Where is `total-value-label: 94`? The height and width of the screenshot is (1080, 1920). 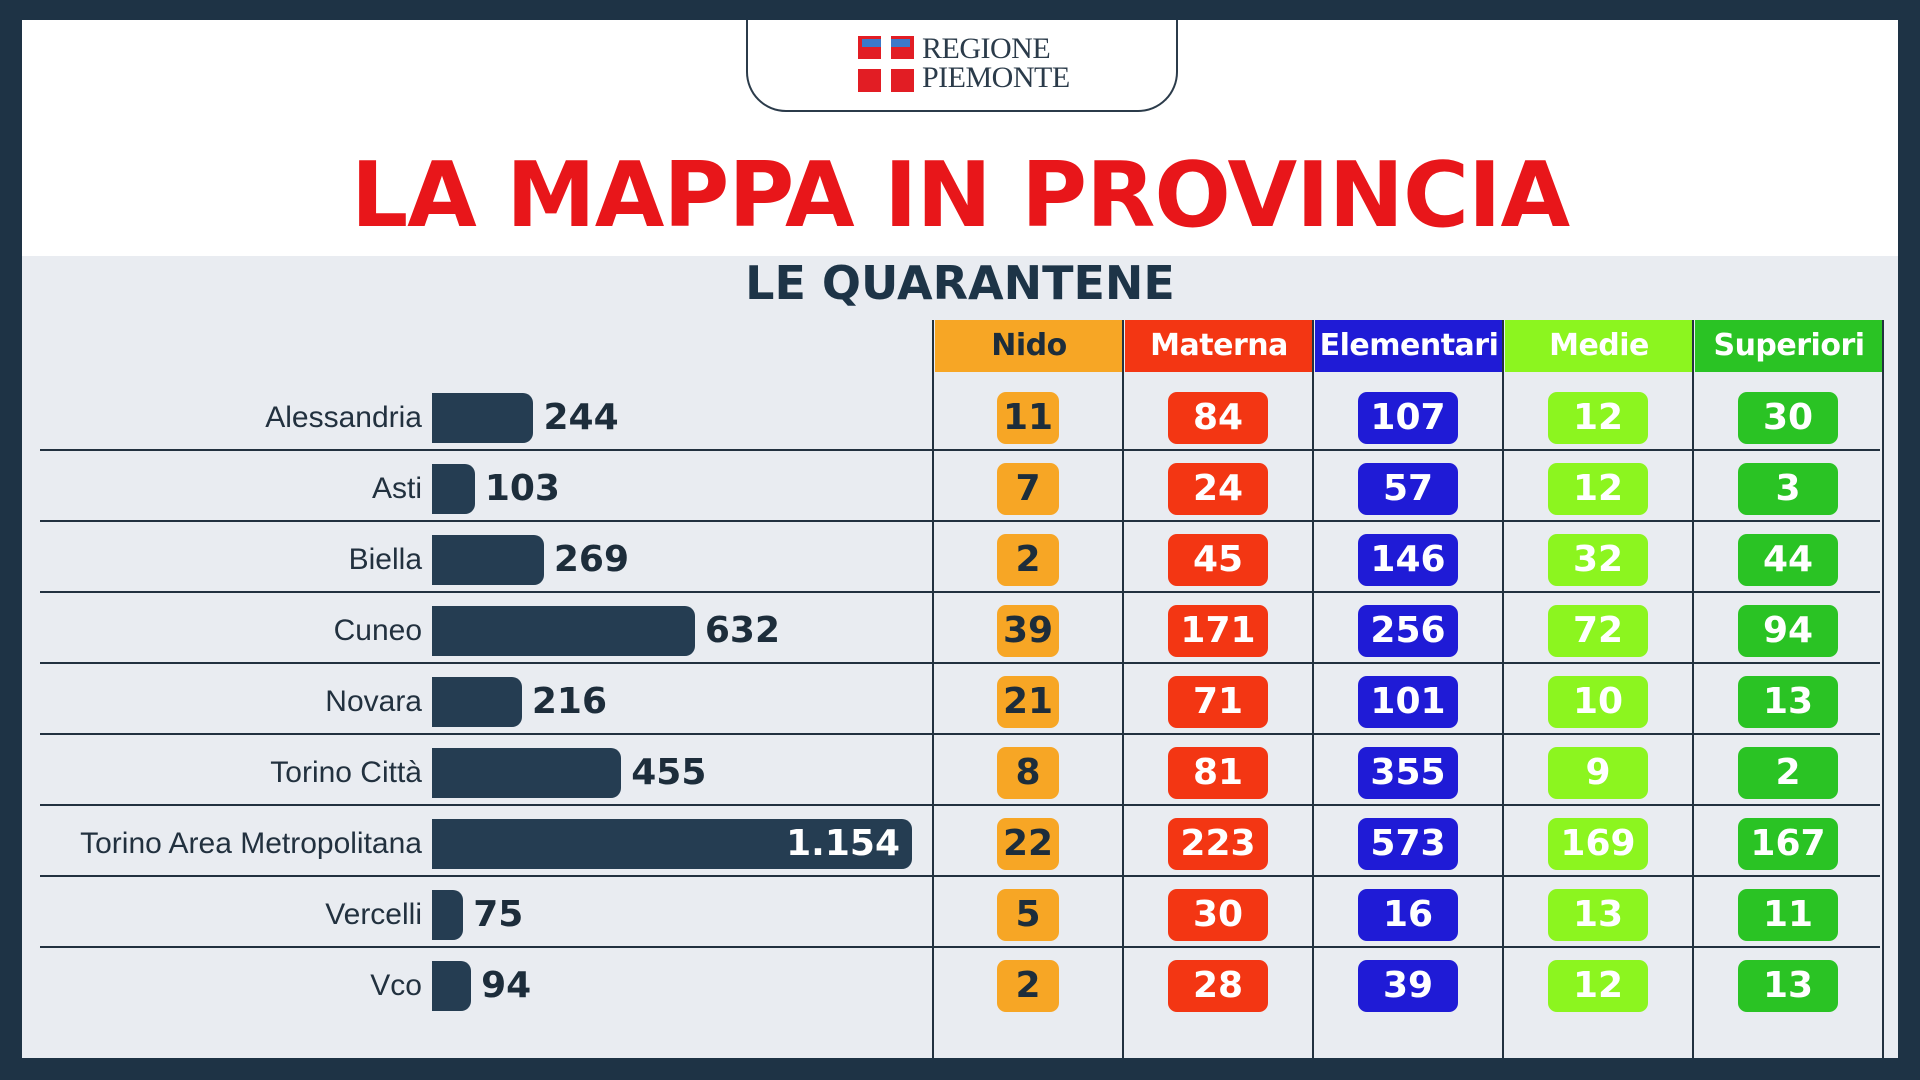 total-value-label: 94 is located at coordinates (506, 985).